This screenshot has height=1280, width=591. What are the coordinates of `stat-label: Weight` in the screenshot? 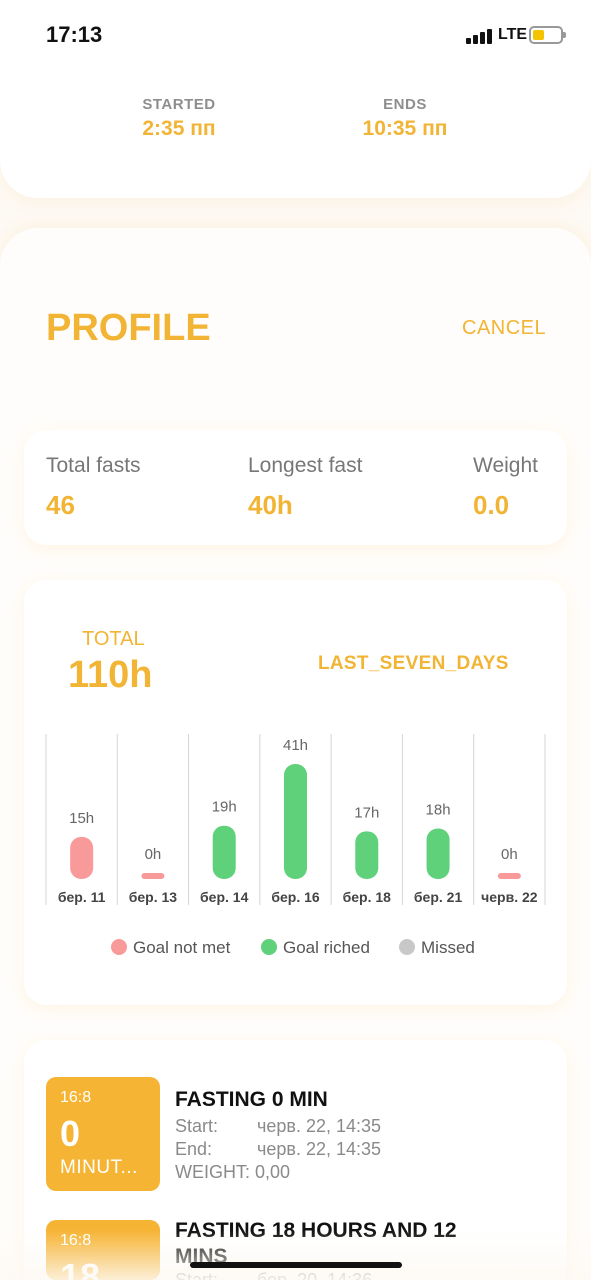 It's located at (505, 465).